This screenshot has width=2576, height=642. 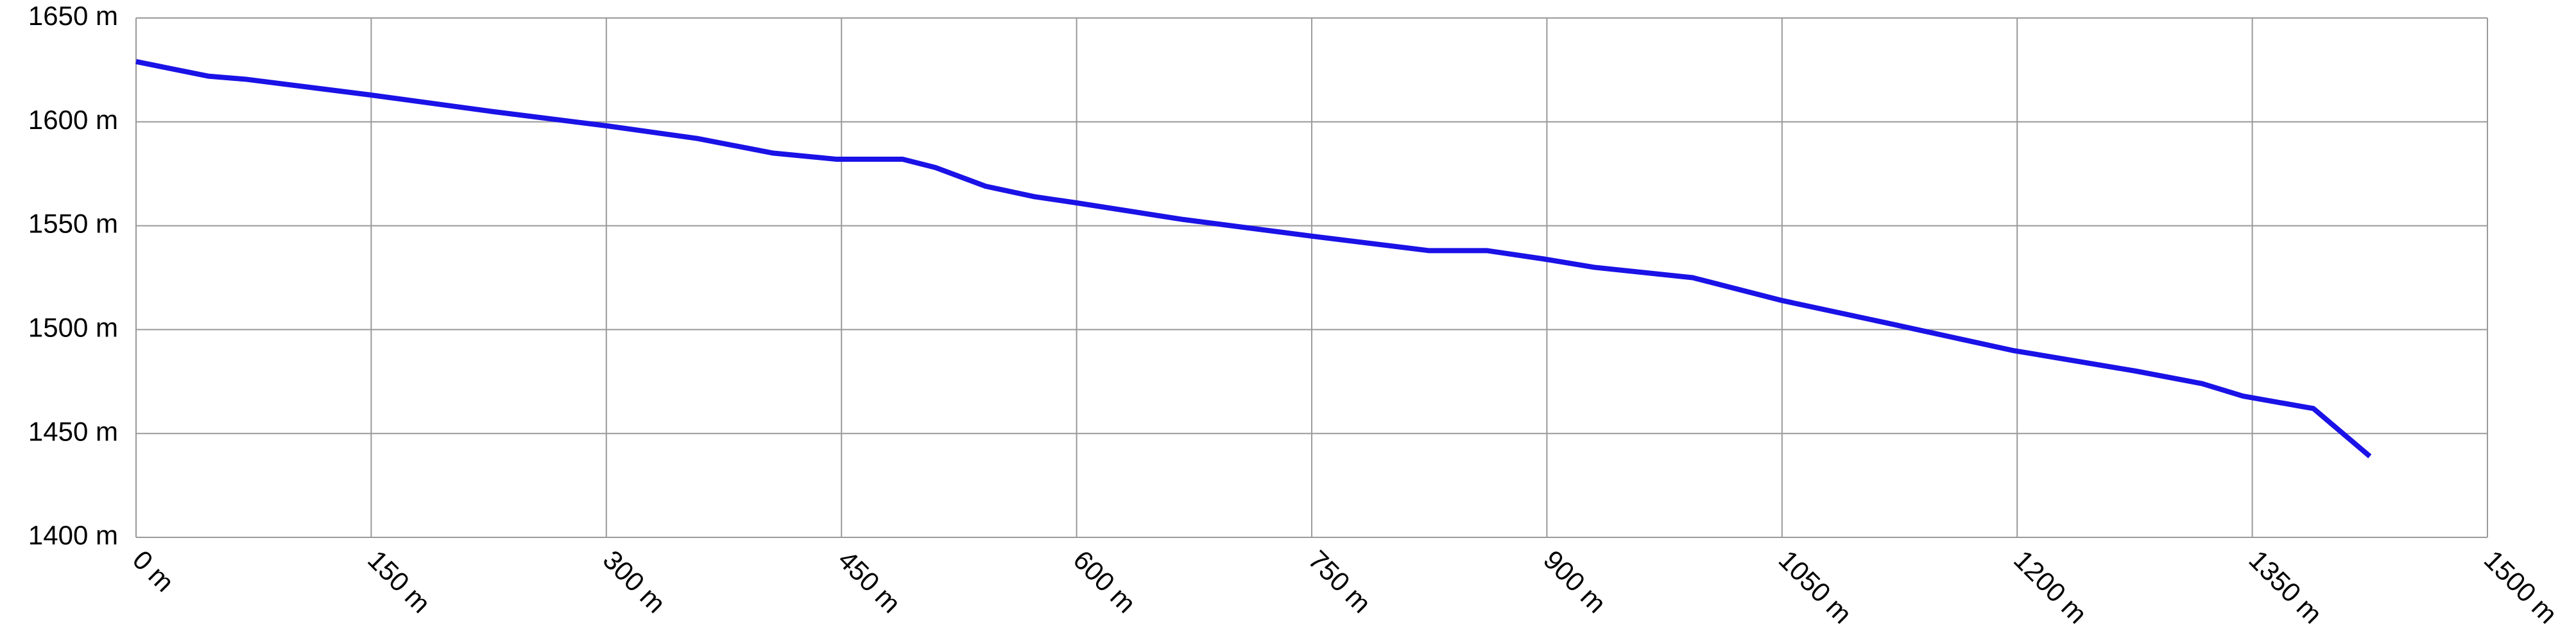 I want to click on y-tick-label: 1450 m, so click(x=73, y=431).